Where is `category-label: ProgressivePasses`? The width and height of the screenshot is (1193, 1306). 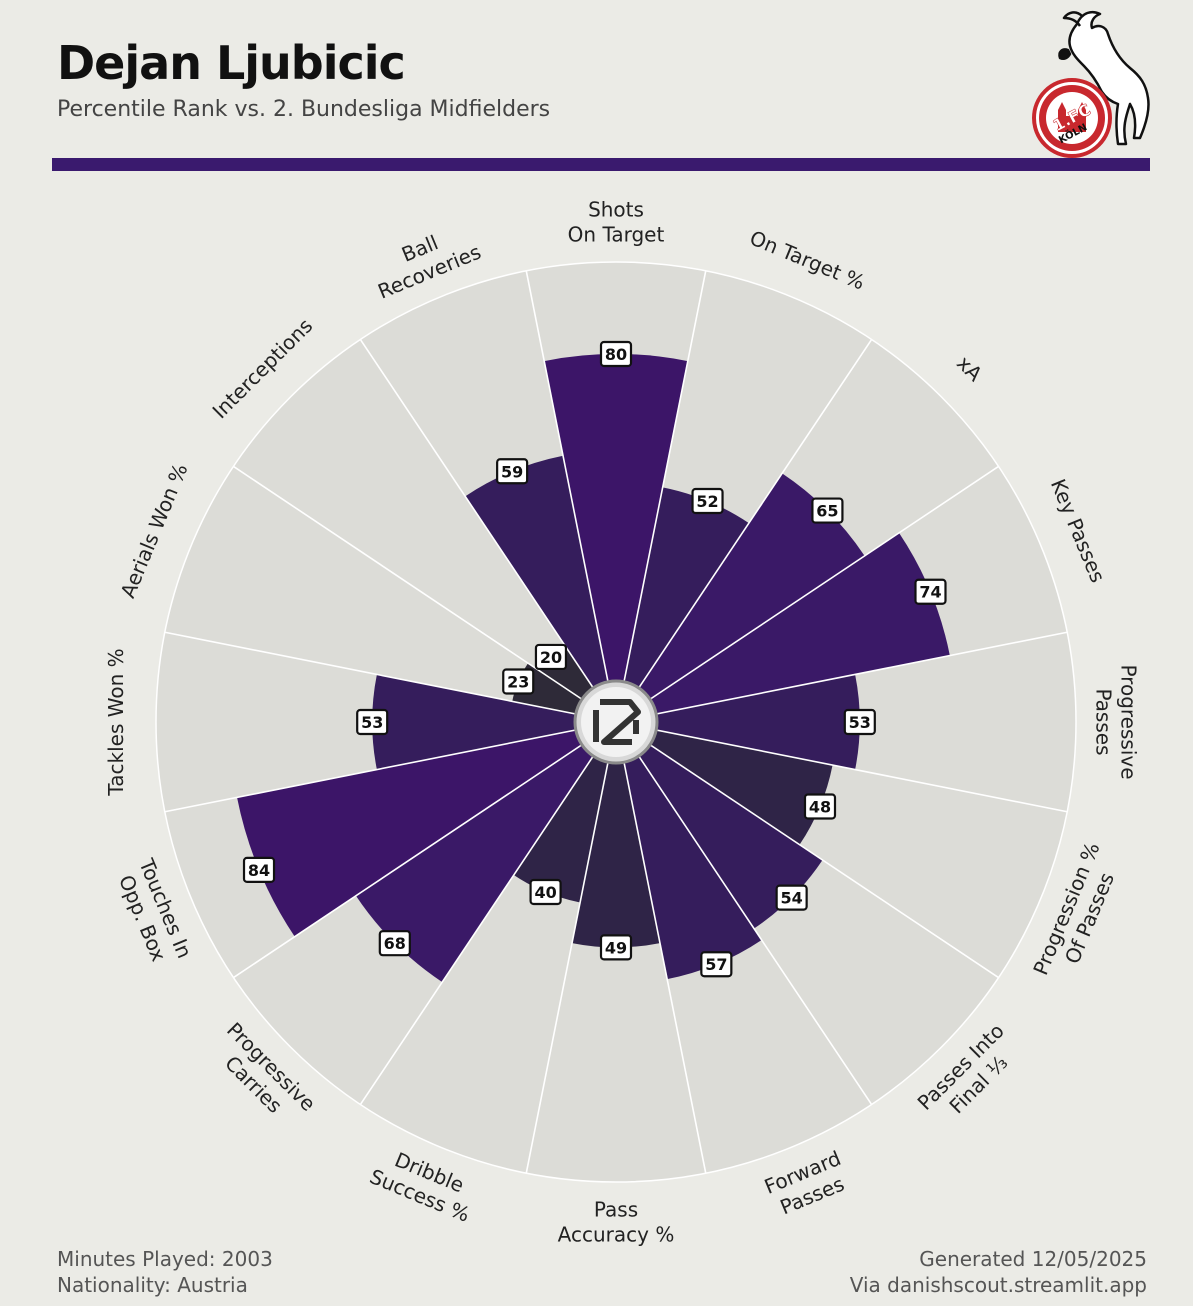
category-label: ProgressivePasses is located at coordinates (1116, 721).